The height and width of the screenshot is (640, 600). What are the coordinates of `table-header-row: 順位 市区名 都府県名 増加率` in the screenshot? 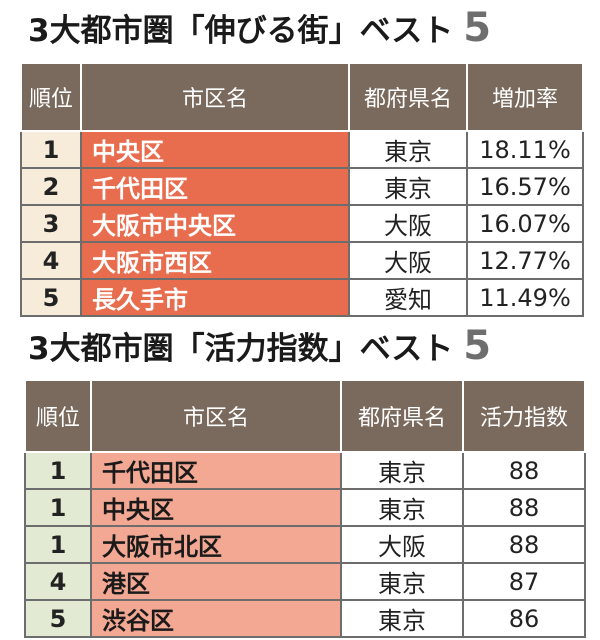 It's located at (302, 97).